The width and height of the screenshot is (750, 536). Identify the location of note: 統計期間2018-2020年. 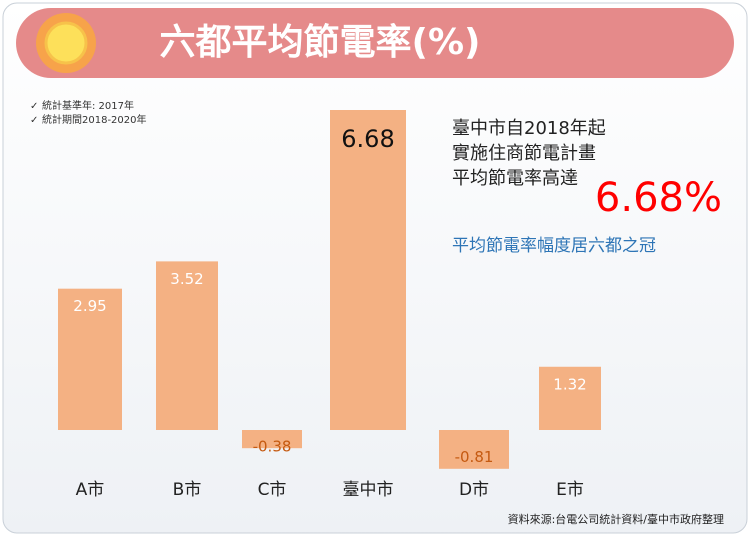
(94, 119).